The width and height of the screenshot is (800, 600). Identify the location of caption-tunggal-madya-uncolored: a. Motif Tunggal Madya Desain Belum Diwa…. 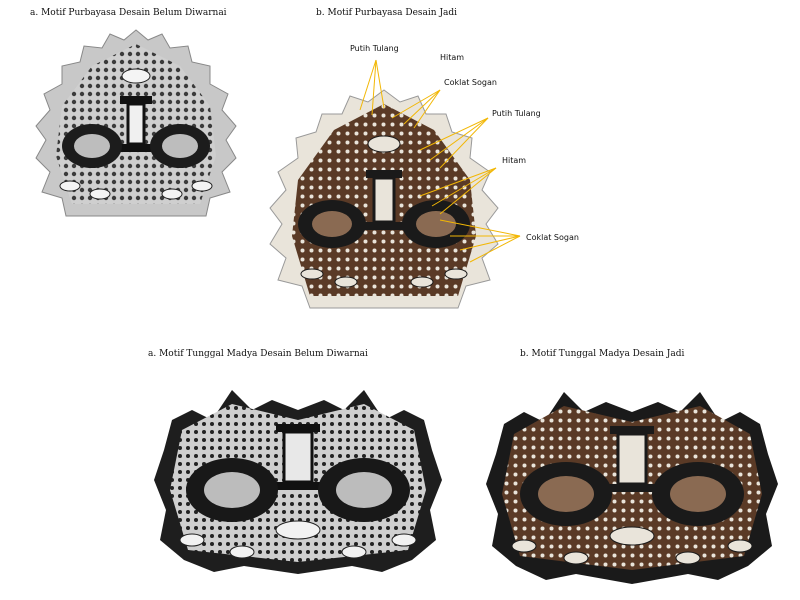
(258, 354).